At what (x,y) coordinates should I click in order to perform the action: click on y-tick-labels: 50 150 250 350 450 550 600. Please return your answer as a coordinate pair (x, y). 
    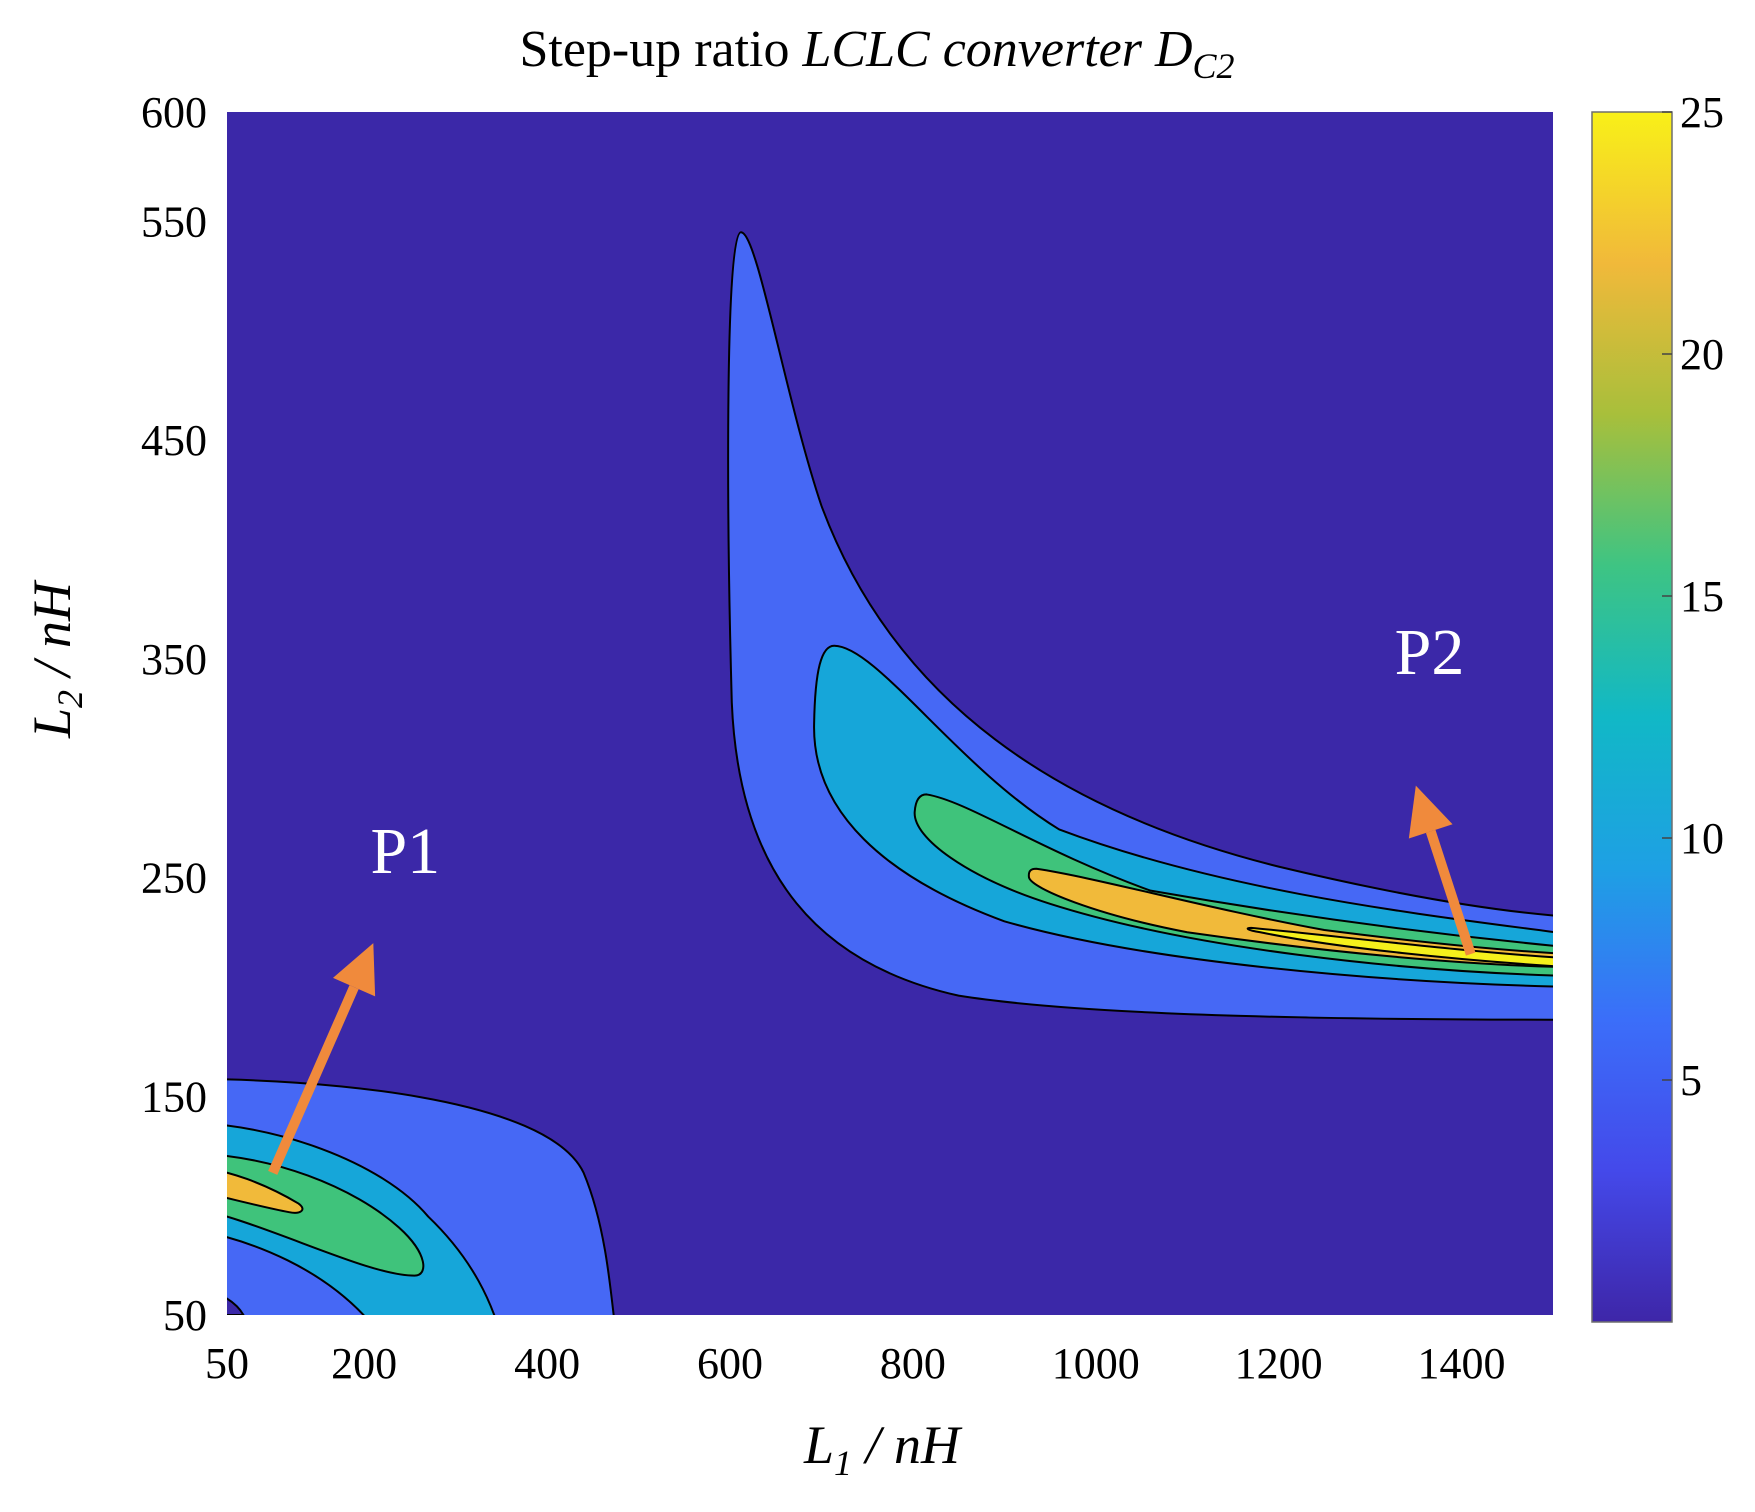
    Looking at the image, I should click on (174, 714).